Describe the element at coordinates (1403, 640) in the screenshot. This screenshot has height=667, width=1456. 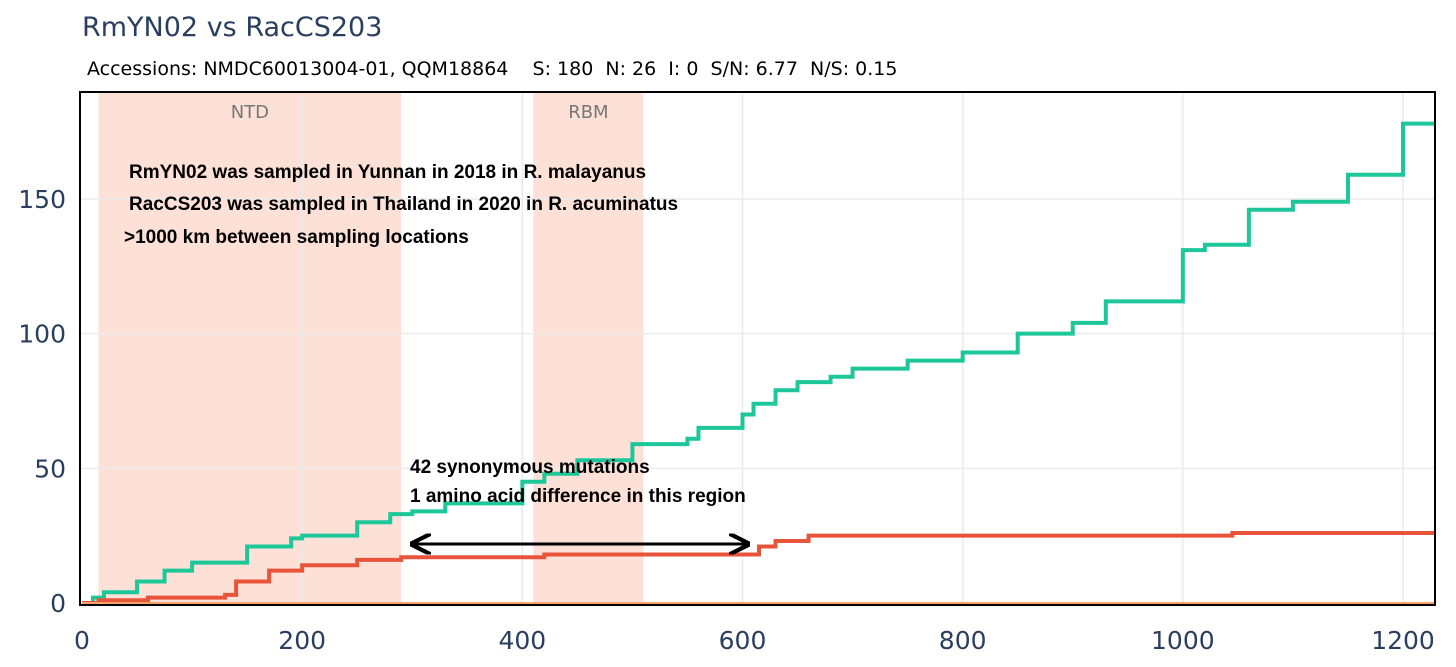
I see `x-tick-label: 1200` at that location.